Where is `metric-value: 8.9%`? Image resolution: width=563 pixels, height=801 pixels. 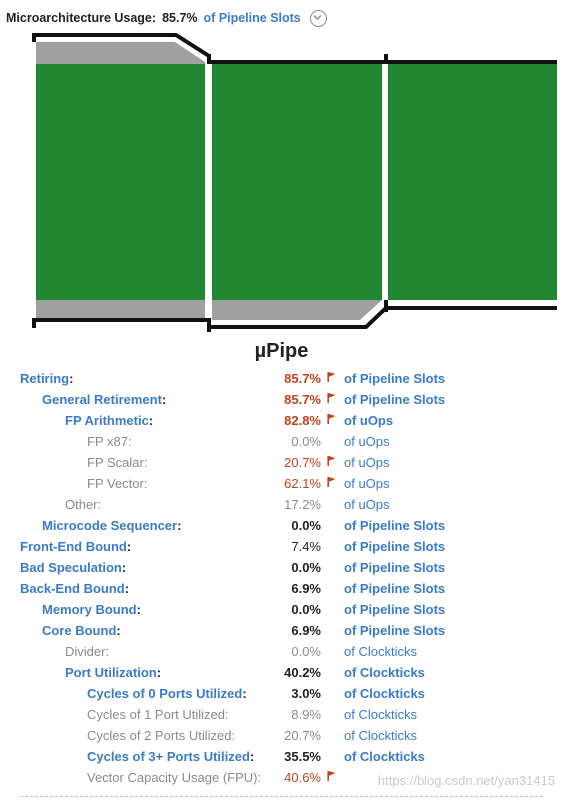 metric-value: 8.9% is located at coordinates (306, 714).